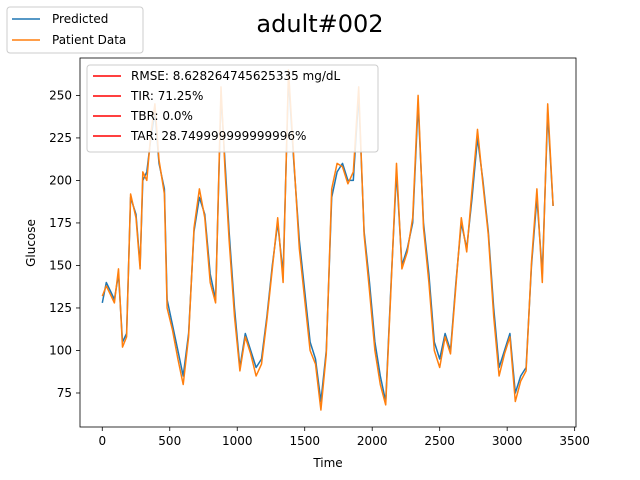 This screenshot has width=640, height=480. I want to click on y-tick-label: 200, so click(60, 180).